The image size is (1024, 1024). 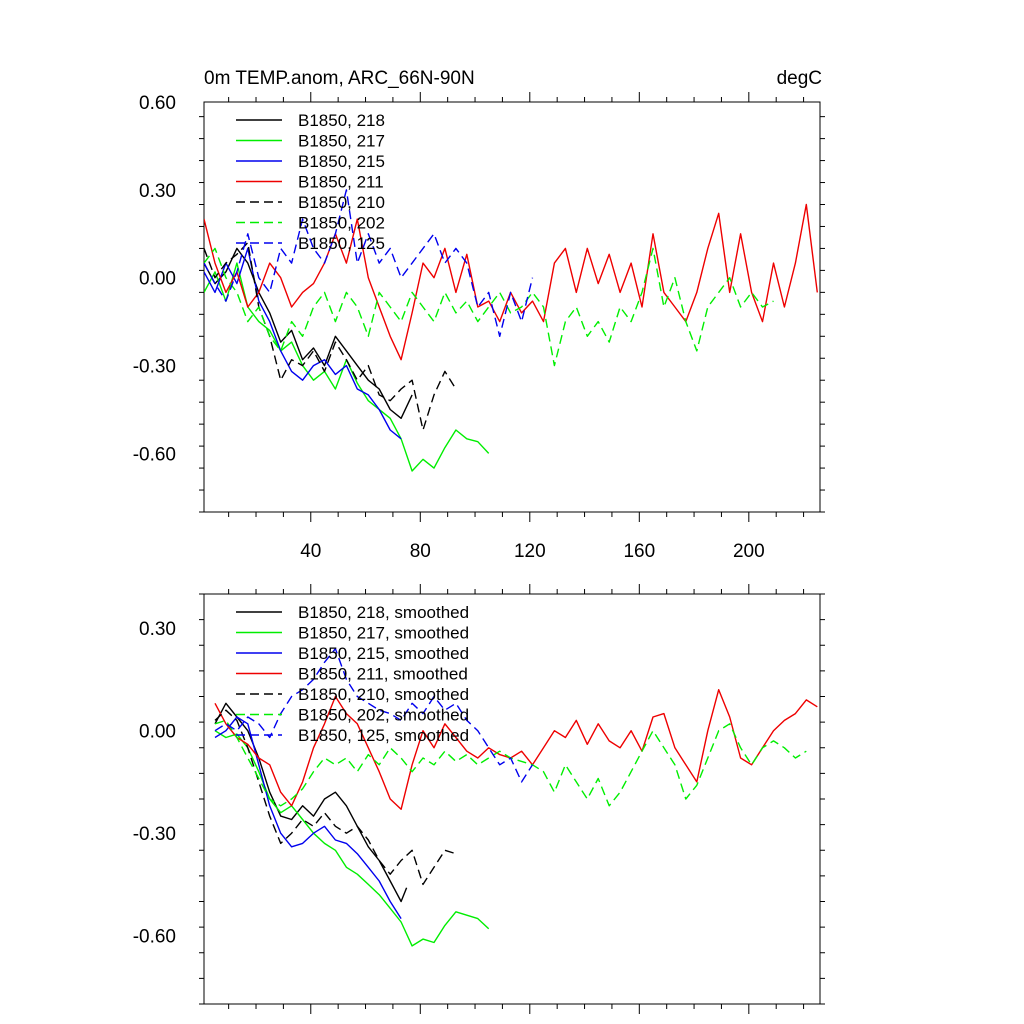 I want to click on top-y-tick-label: -0.60, so click(x=154, y=454).